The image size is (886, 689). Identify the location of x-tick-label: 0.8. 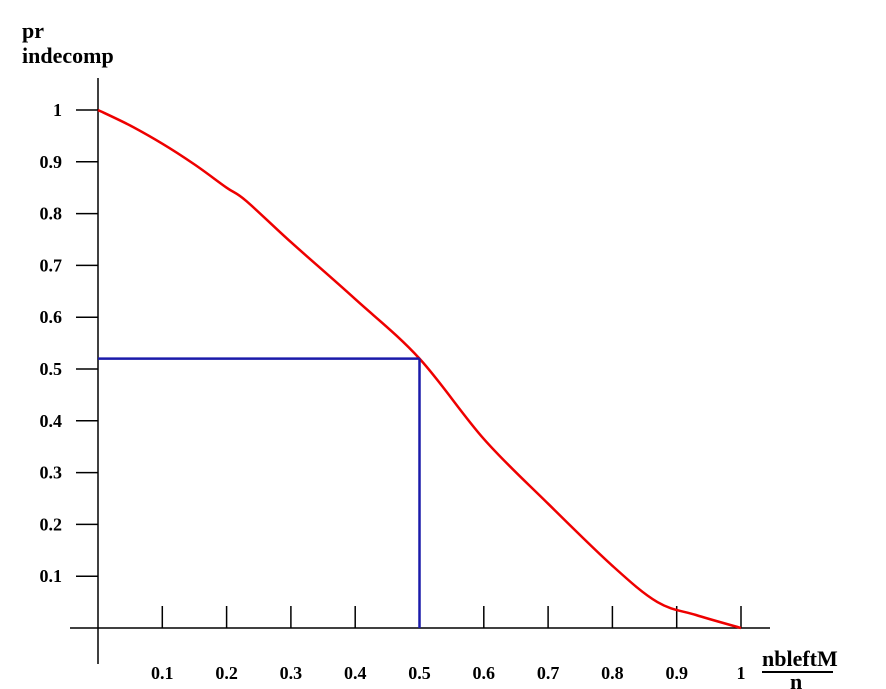
(612, 673).